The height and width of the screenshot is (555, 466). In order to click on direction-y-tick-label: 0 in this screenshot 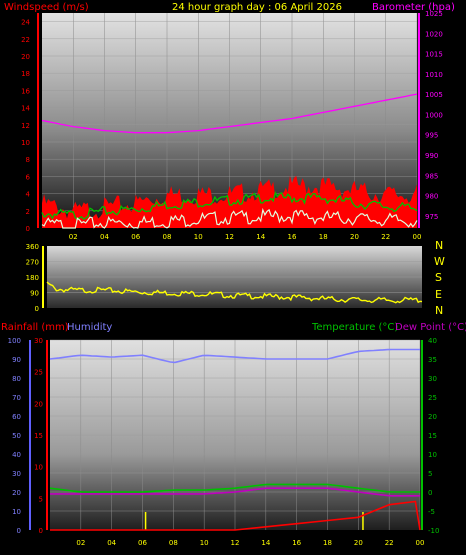, I will do `click(37, 309)`.